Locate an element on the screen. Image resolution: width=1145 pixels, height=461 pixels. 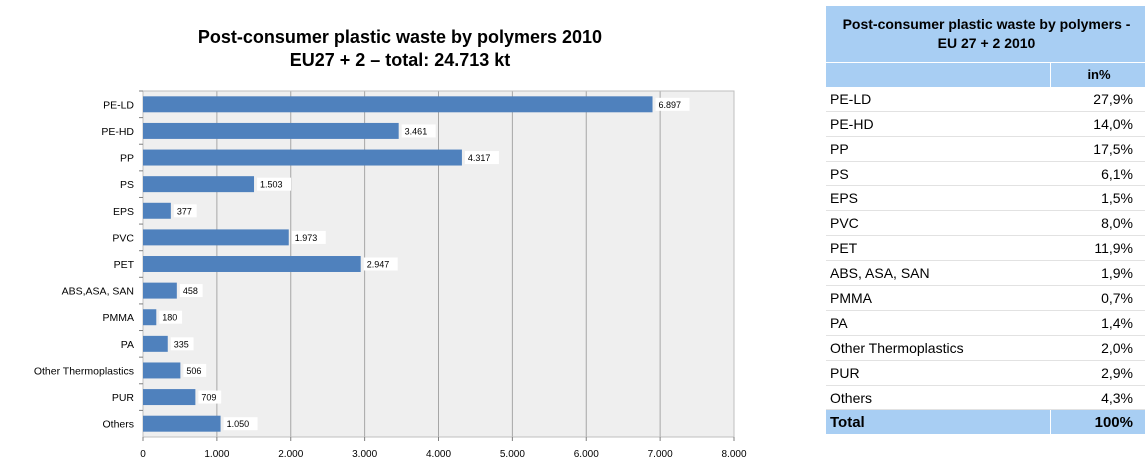
table-row-value: 4,3% is located at coordinates (1098, 398).